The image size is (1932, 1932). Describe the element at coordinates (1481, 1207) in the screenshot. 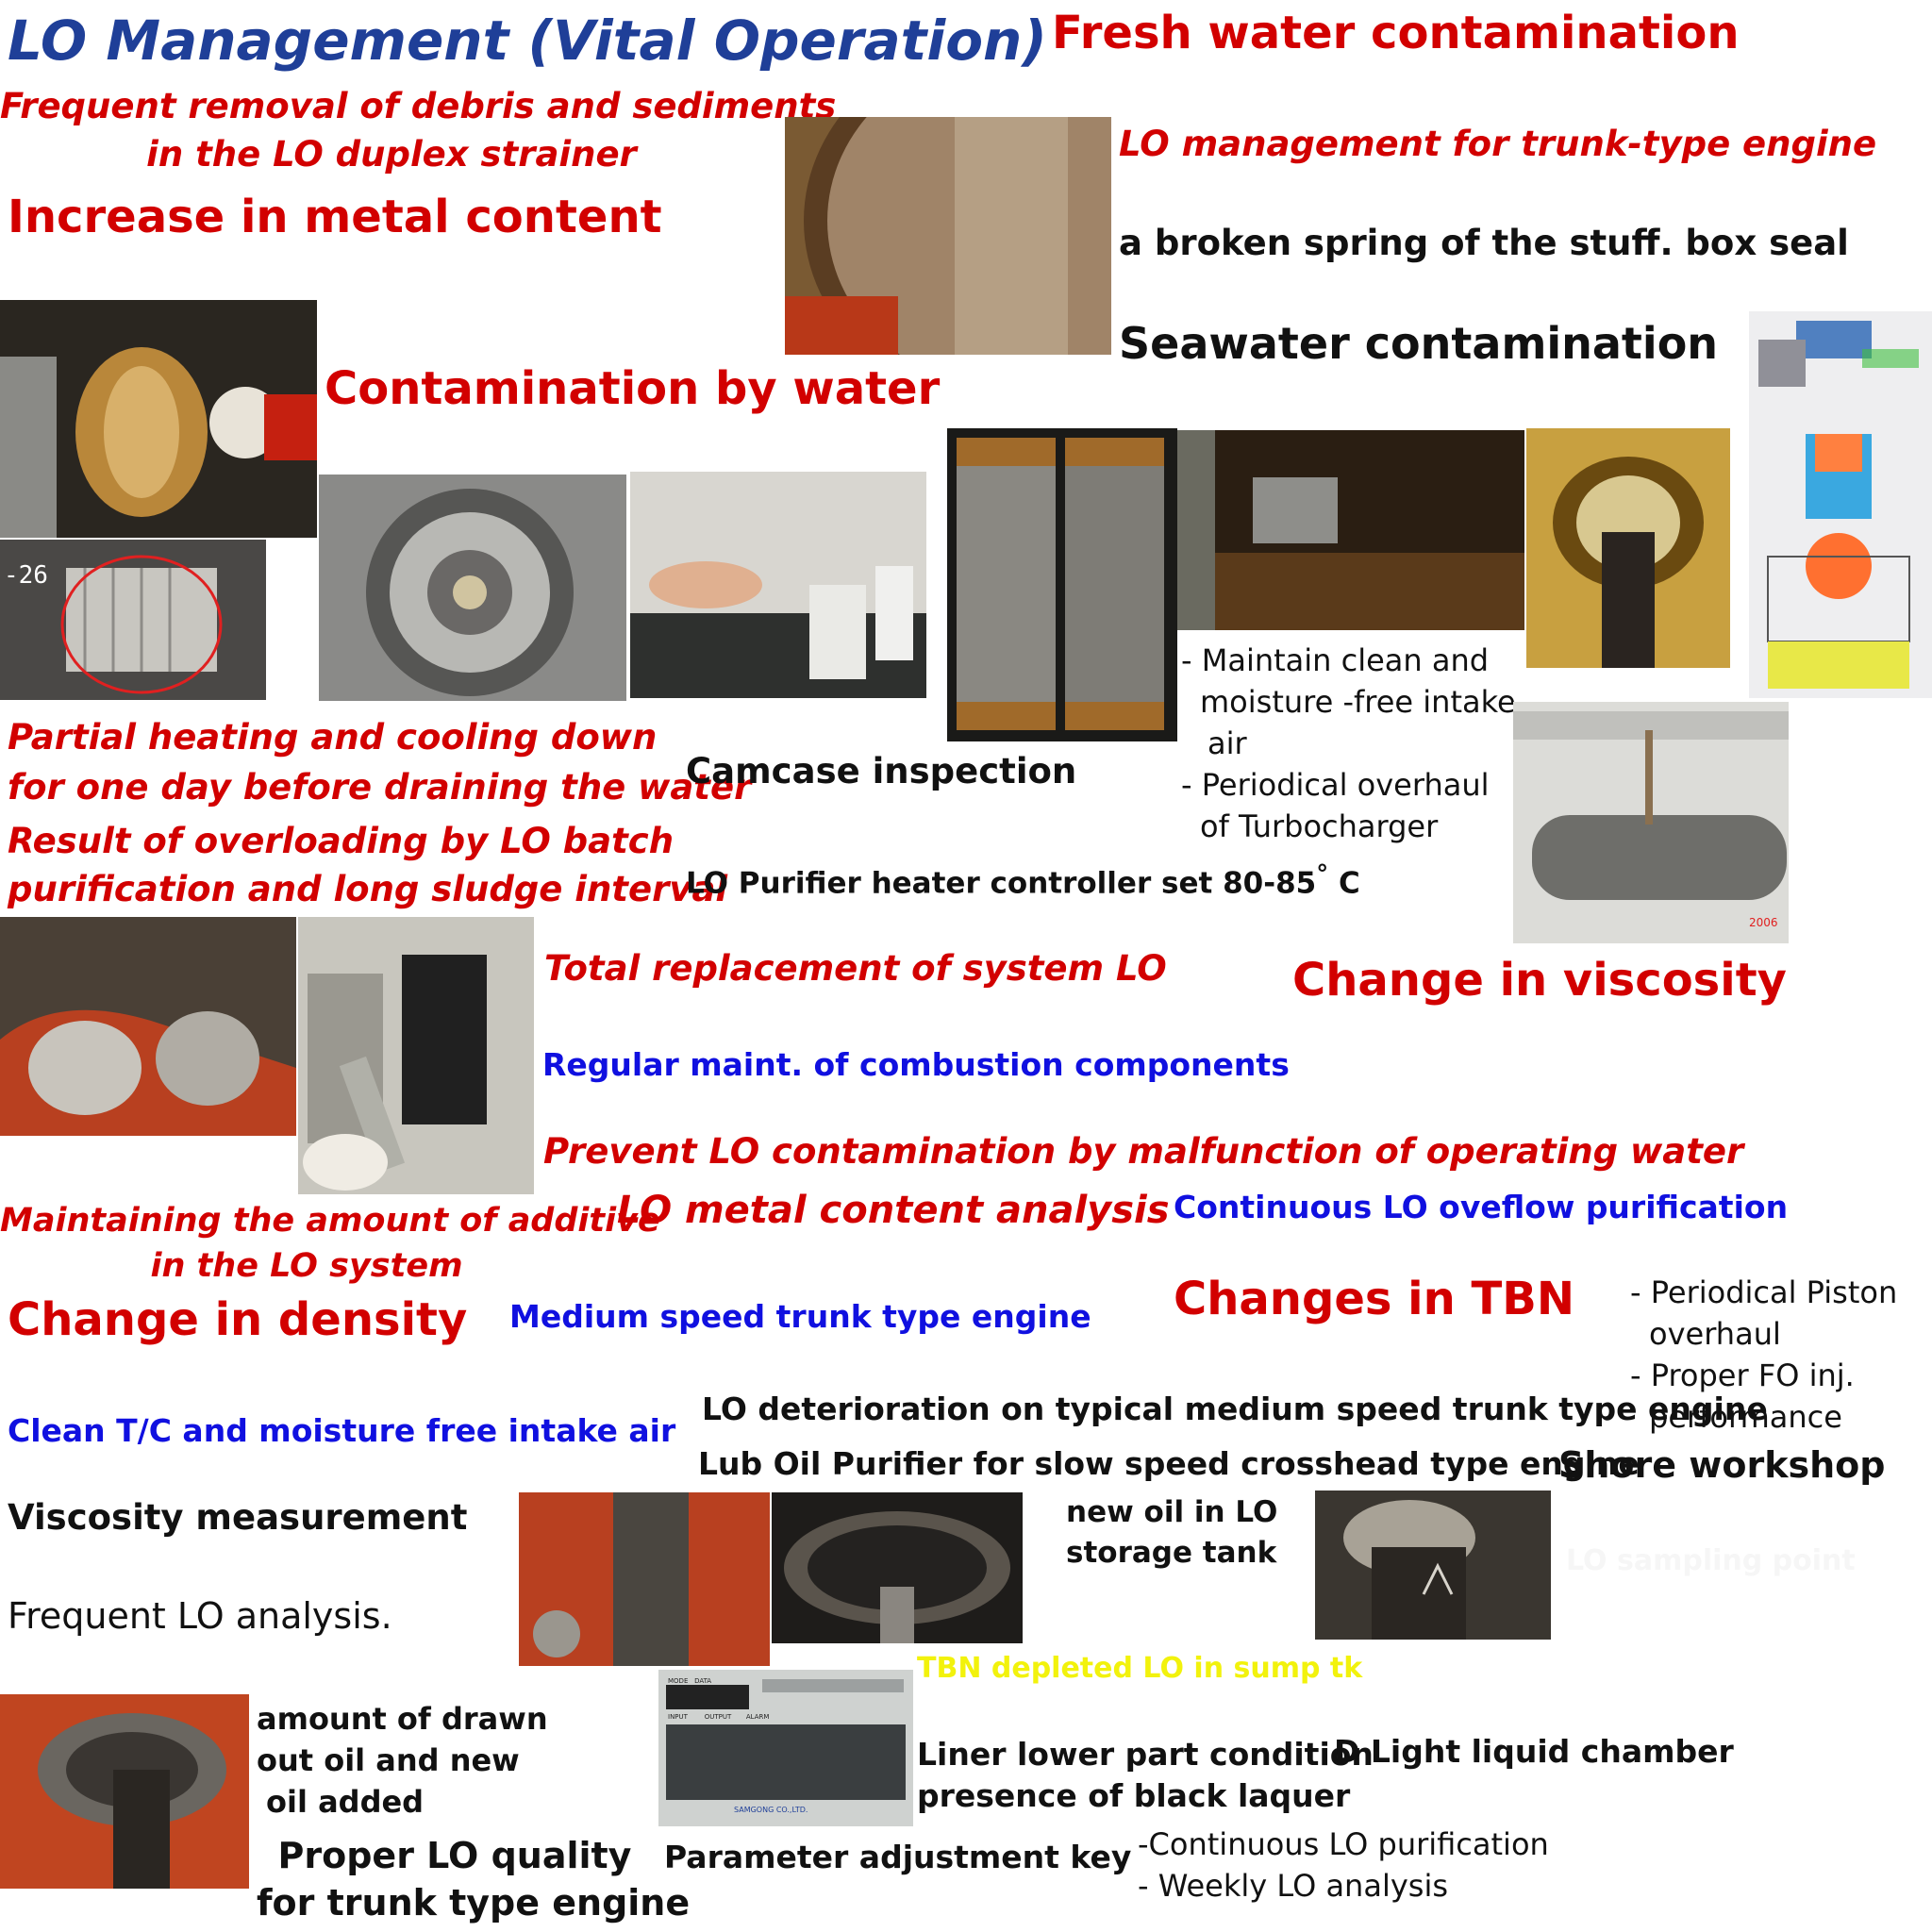

I see `label-continuous-overflow: Continuous LO oveflow purification` at that location.